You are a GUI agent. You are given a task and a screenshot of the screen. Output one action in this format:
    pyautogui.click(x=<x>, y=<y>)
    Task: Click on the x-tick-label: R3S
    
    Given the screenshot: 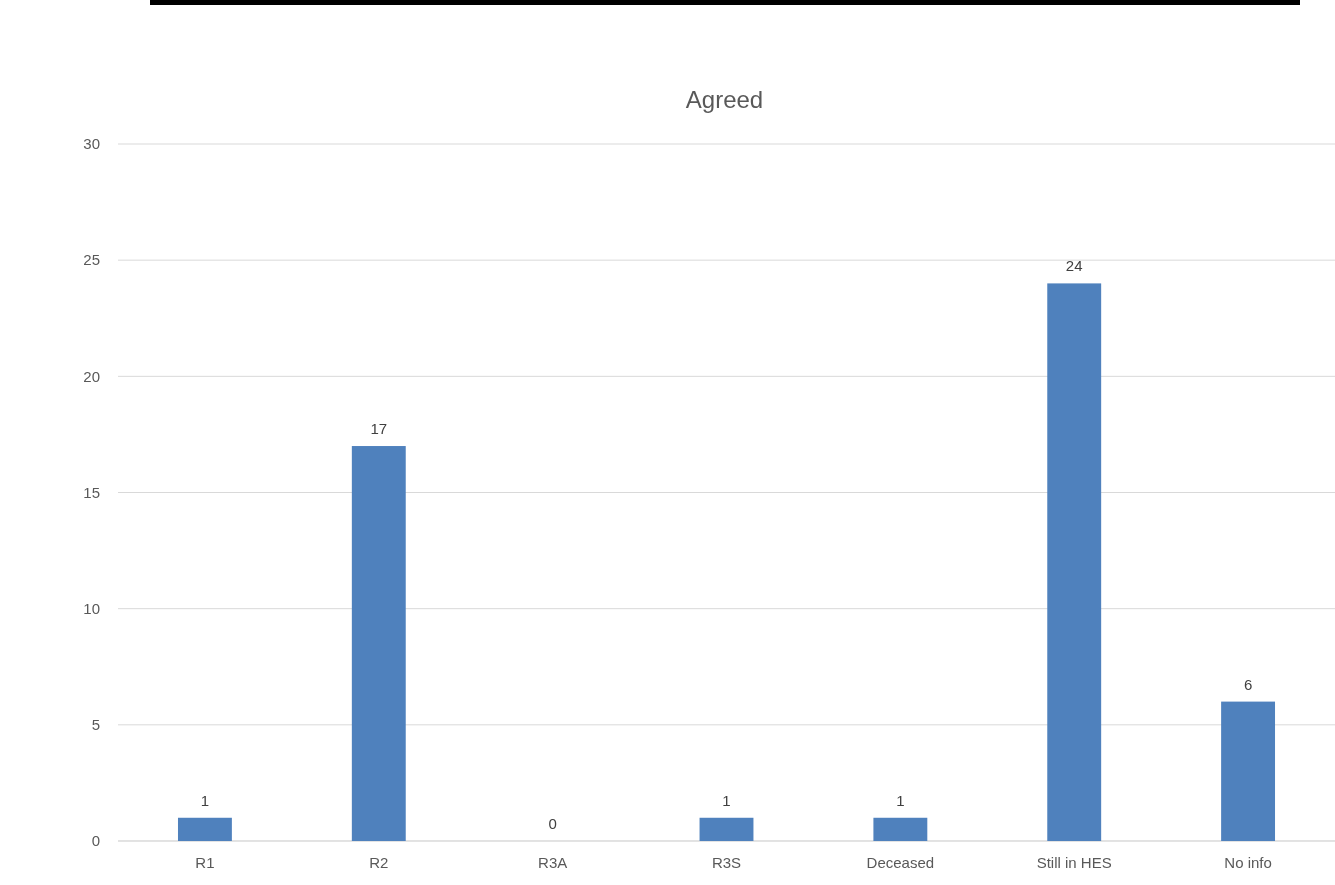 What is the action you would take?
    pyautogui.click(x=726, y=862)
    